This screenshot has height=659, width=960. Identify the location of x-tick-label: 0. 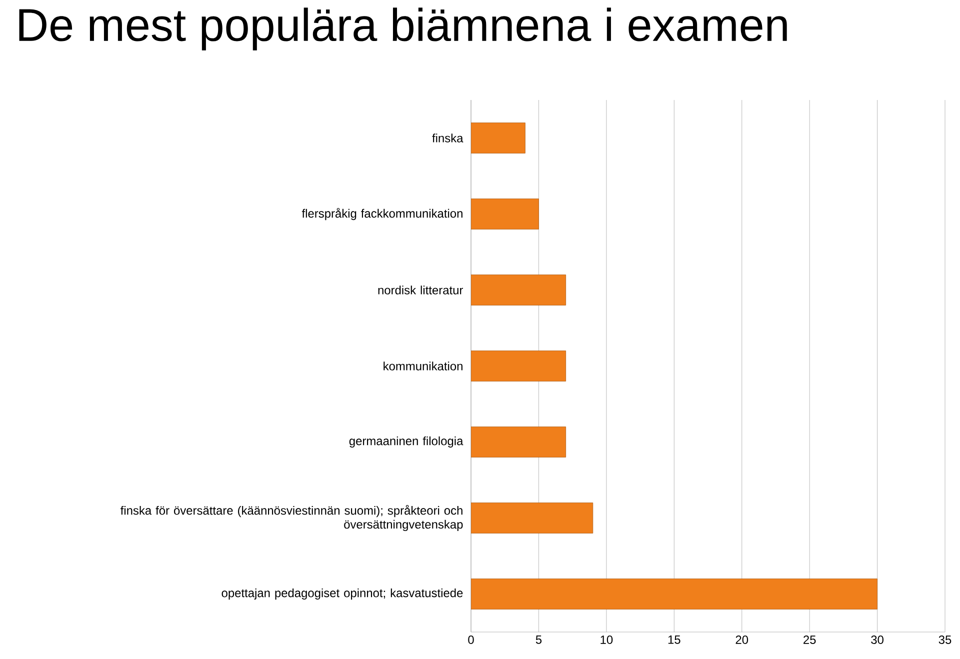
(471, 640).